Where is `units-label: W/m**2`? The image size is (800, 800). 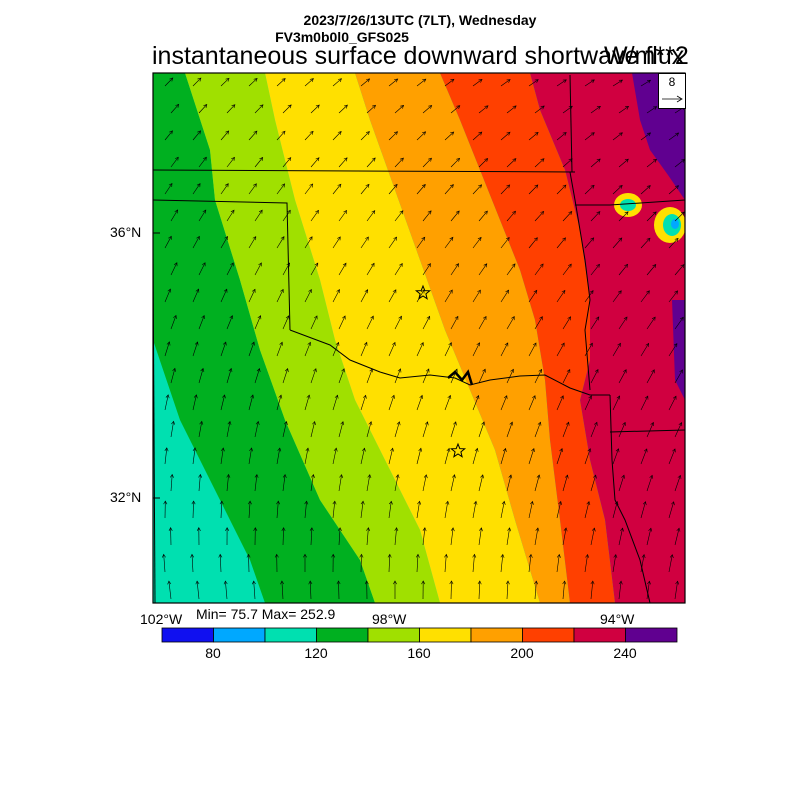
units-label: W/m**2 is located at coordinates (646, 56).